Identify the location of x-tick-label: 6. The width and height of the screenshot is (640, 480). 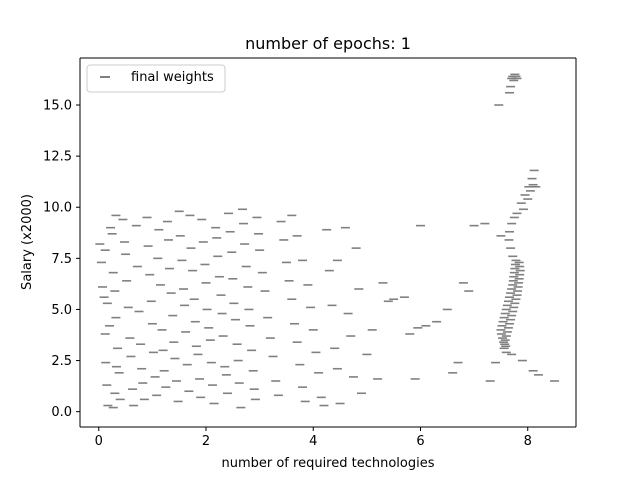
(420, 441).